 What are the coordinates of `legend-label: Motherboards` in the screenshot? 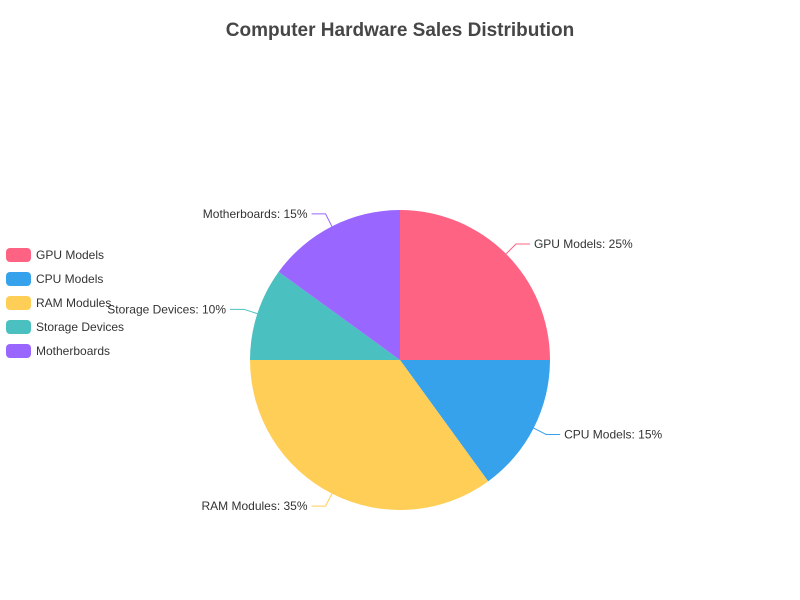 It's located at (73, 351).